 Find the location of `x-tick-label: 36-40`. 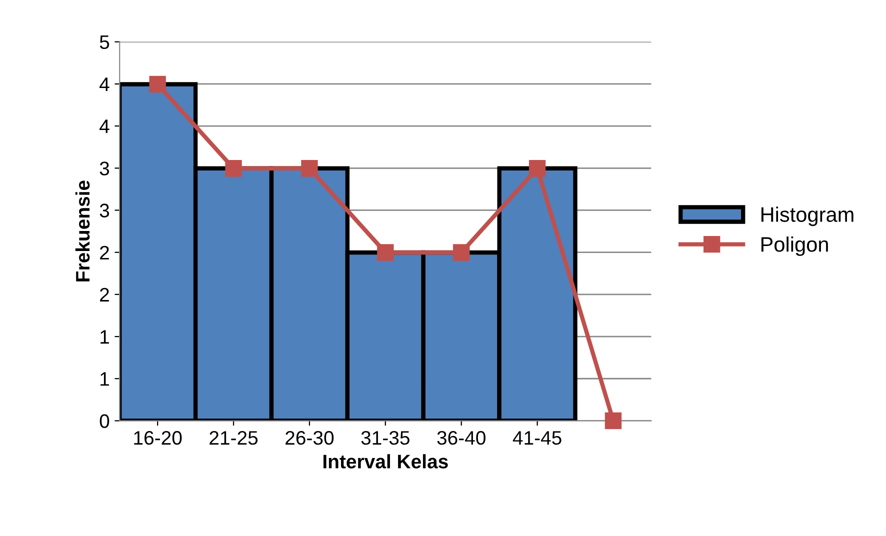

x-tick-label: 36-40 is located at coordinates (461, 437).